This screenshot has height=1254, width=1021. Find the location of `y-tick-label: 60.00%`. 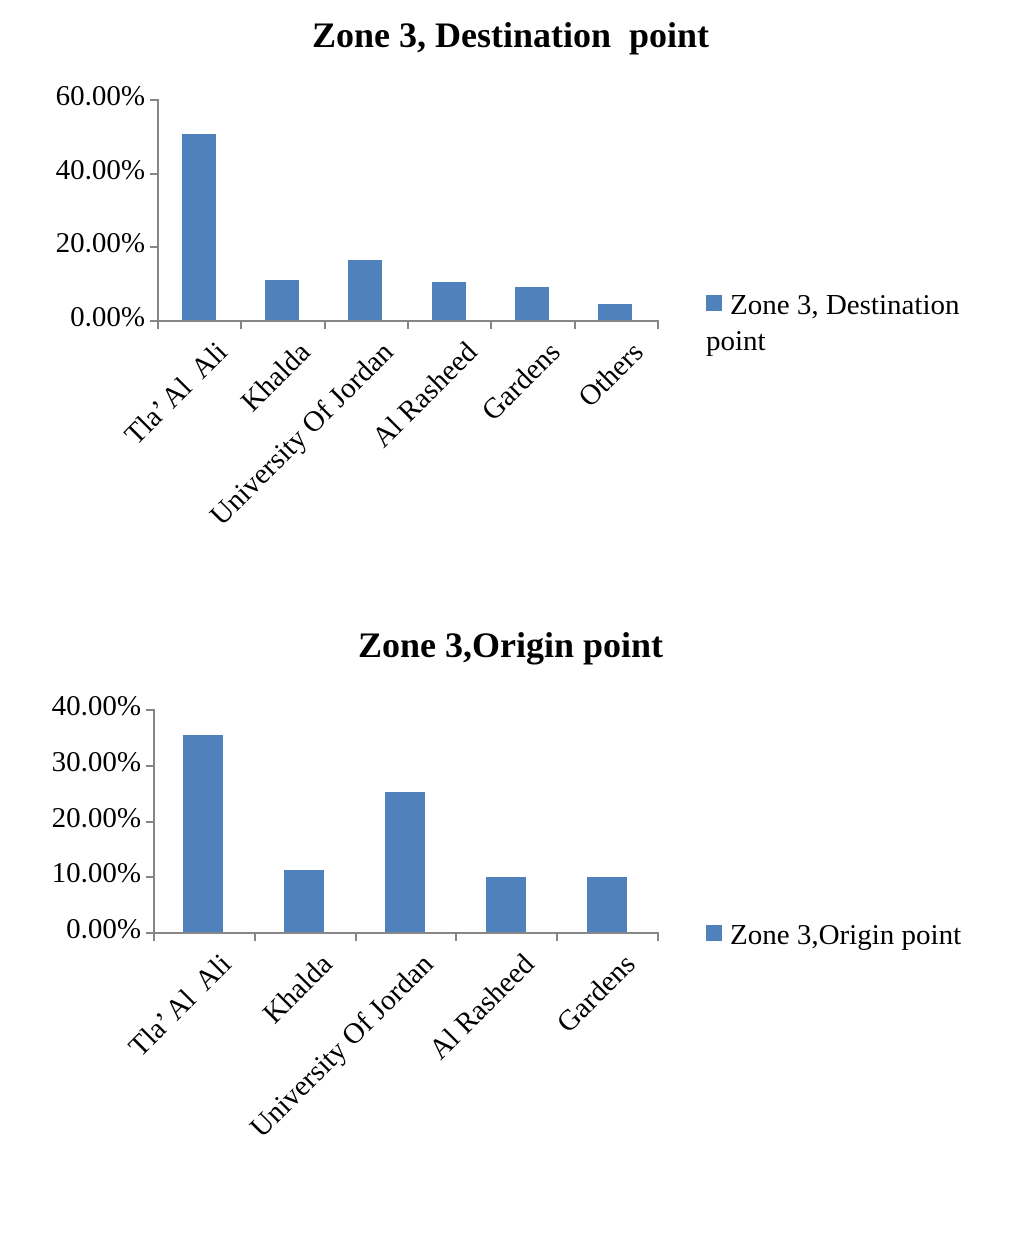

y-tick-label: 60.00% is located at coordinates (100, 96).